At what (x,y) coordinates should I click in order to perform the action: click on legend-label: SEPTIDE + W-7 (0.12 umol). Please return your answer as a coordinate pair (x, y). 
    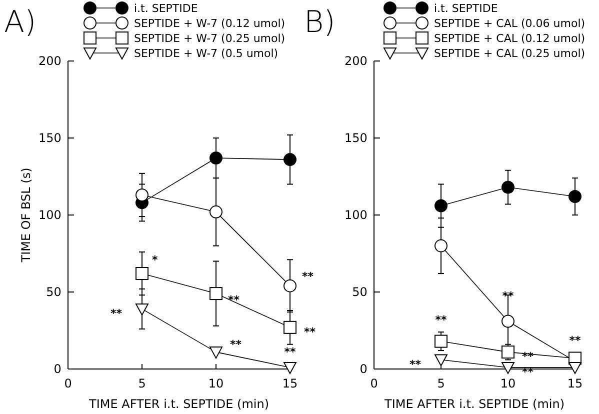
    Looking at the image, I should click on (210, 23).